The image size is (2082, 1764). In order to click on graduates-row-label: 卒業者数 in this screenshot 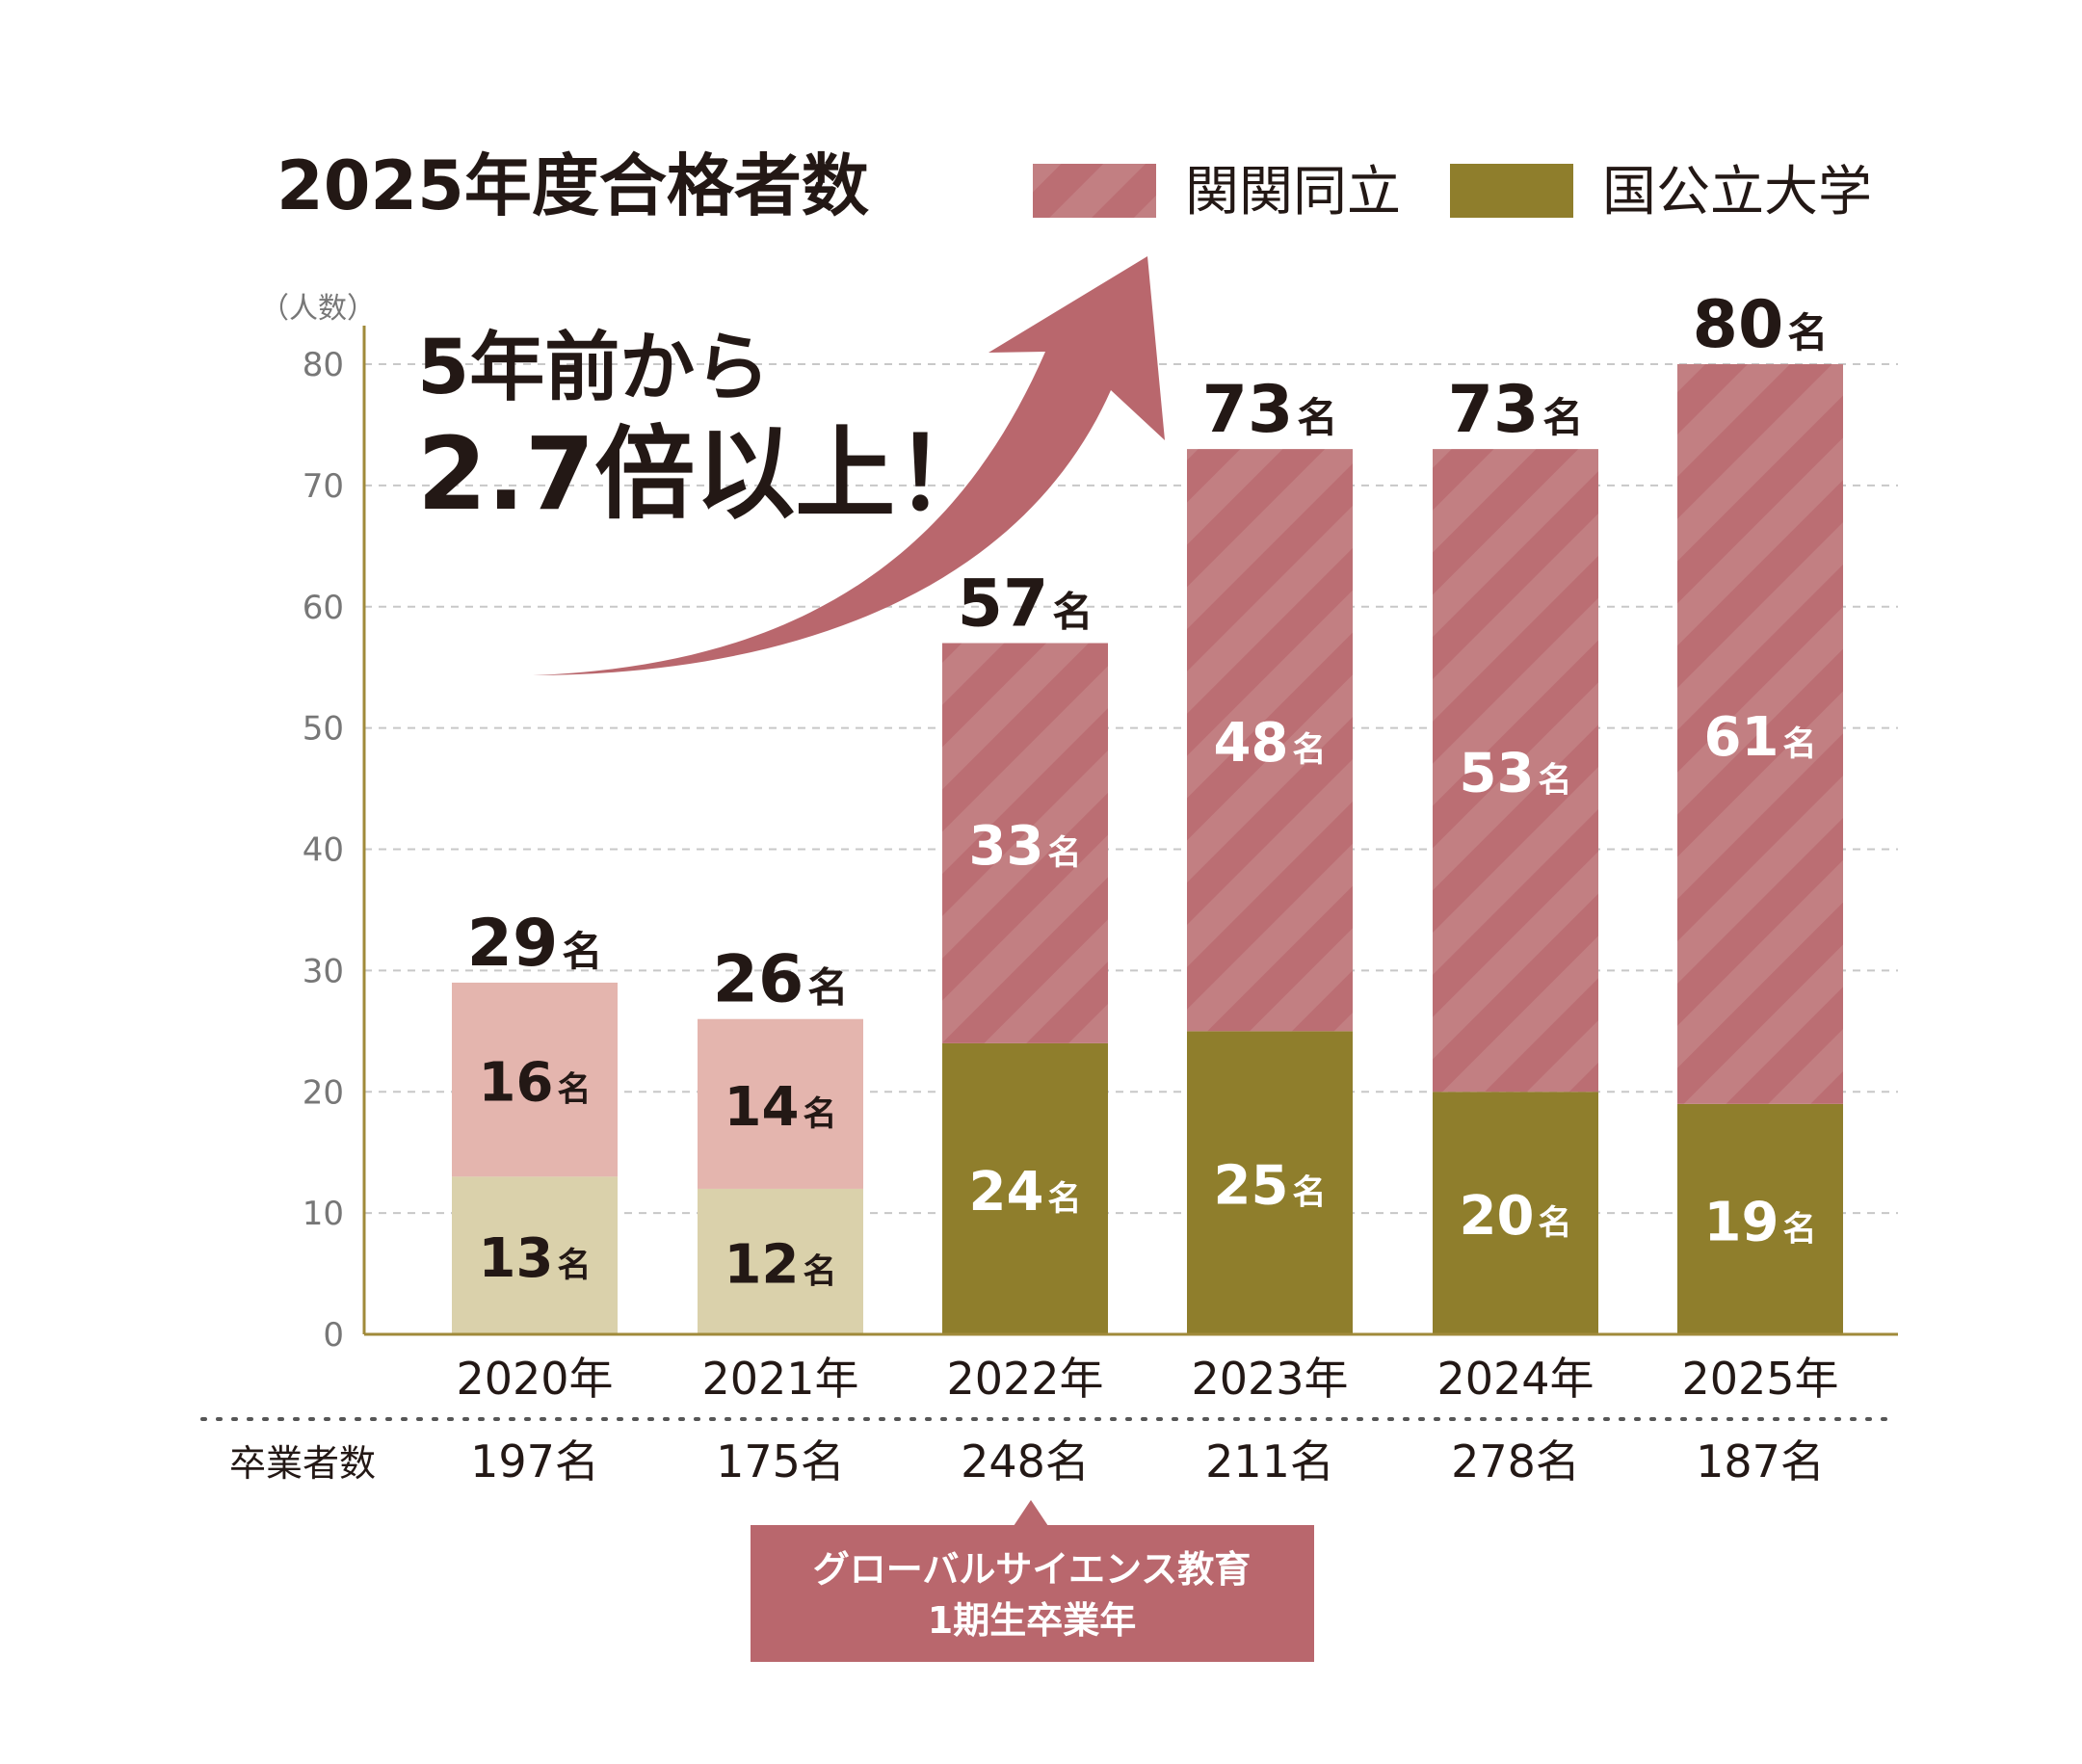, I will do `click(302, 1463)`.